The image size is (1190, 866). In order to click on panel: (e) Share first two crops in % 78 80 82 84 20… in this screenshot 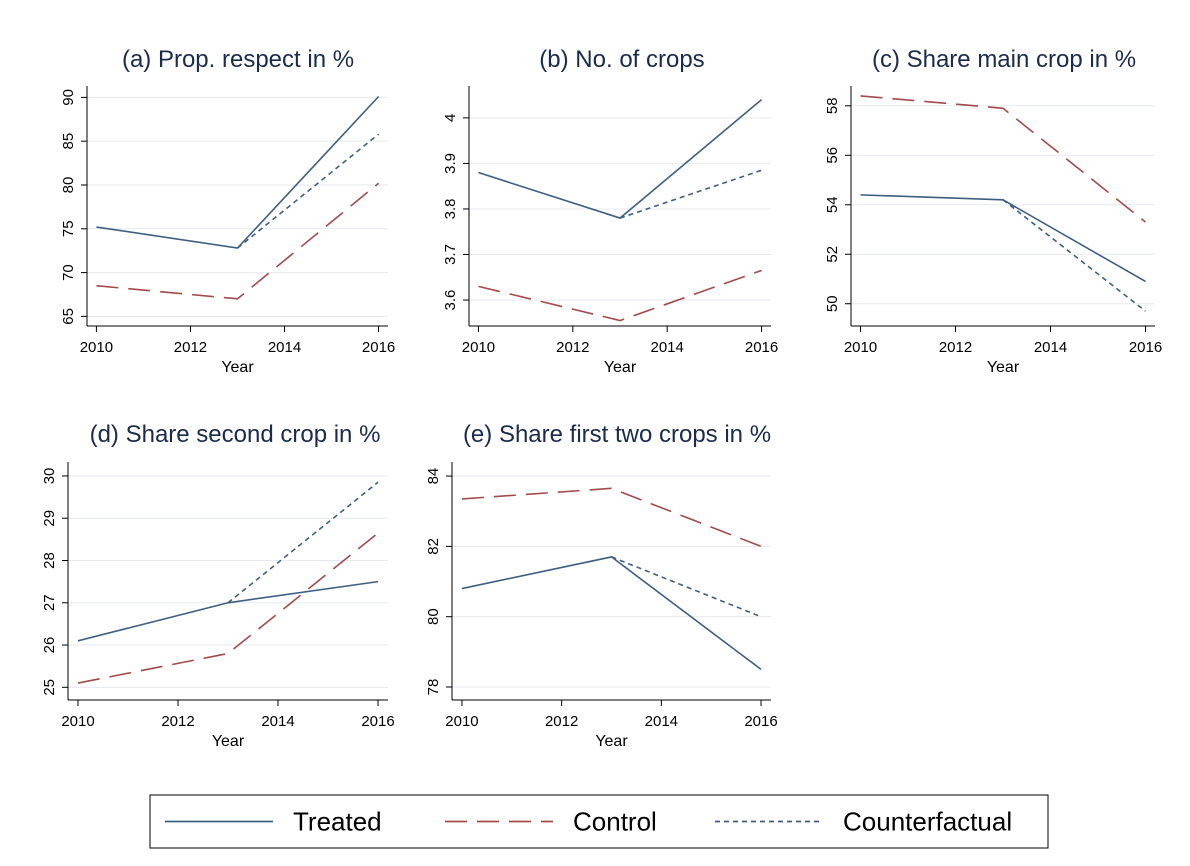, I will do `click(601, 585)`.